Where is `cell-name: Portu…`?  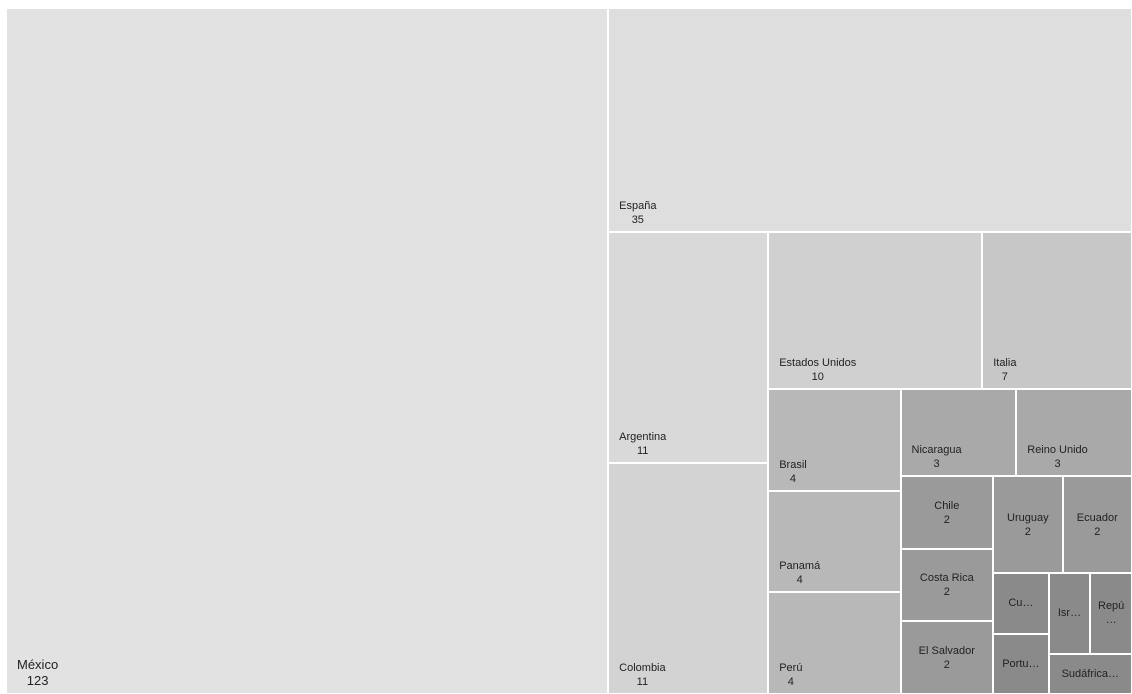
cell-name: Portu… is located at coordinates (1021, 663).